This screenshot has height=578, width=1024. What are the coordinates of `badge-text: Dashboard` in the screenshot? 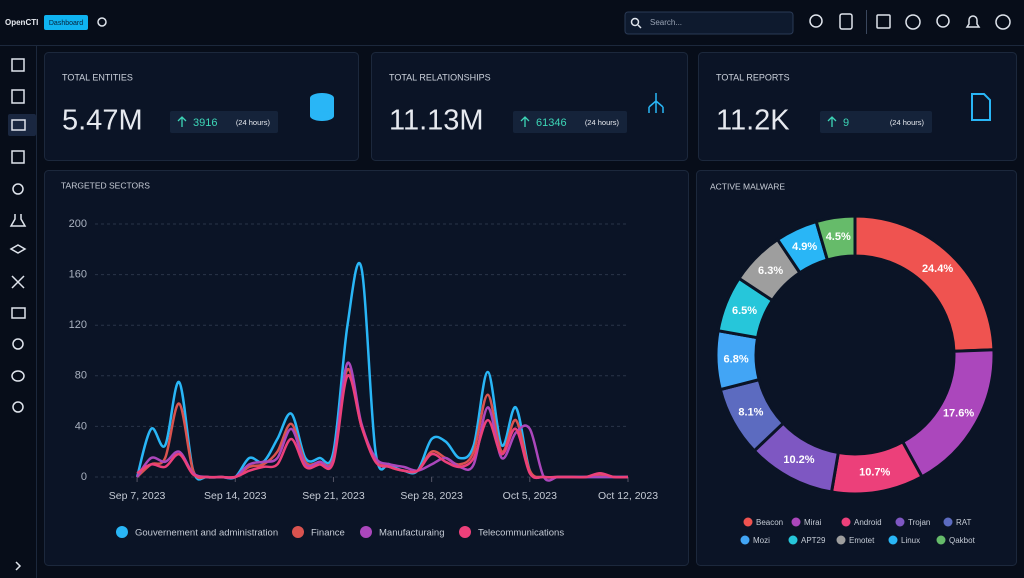 It's located at (66, 23).